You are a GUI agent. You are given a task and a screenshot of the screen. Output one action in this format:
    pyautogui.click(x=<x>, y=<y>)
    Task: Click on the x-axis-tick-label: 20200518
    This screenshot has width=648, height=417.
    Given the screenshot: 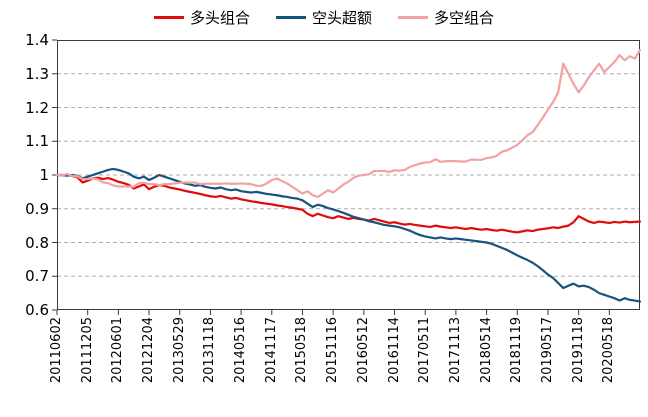 What is the action you would take?
    pyautogui.click(x=609, y=350)
    